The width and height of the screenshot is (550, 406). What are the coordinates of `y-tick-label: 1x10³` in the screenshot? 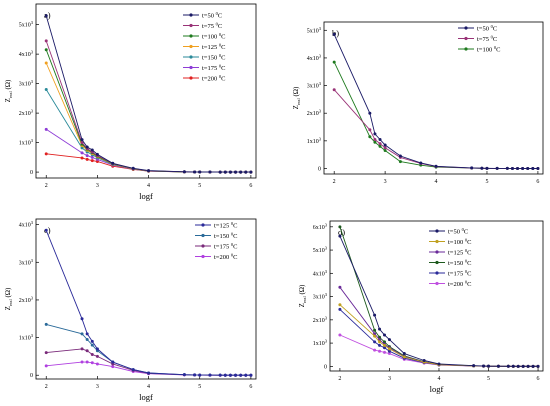 It's located at (26, 337).